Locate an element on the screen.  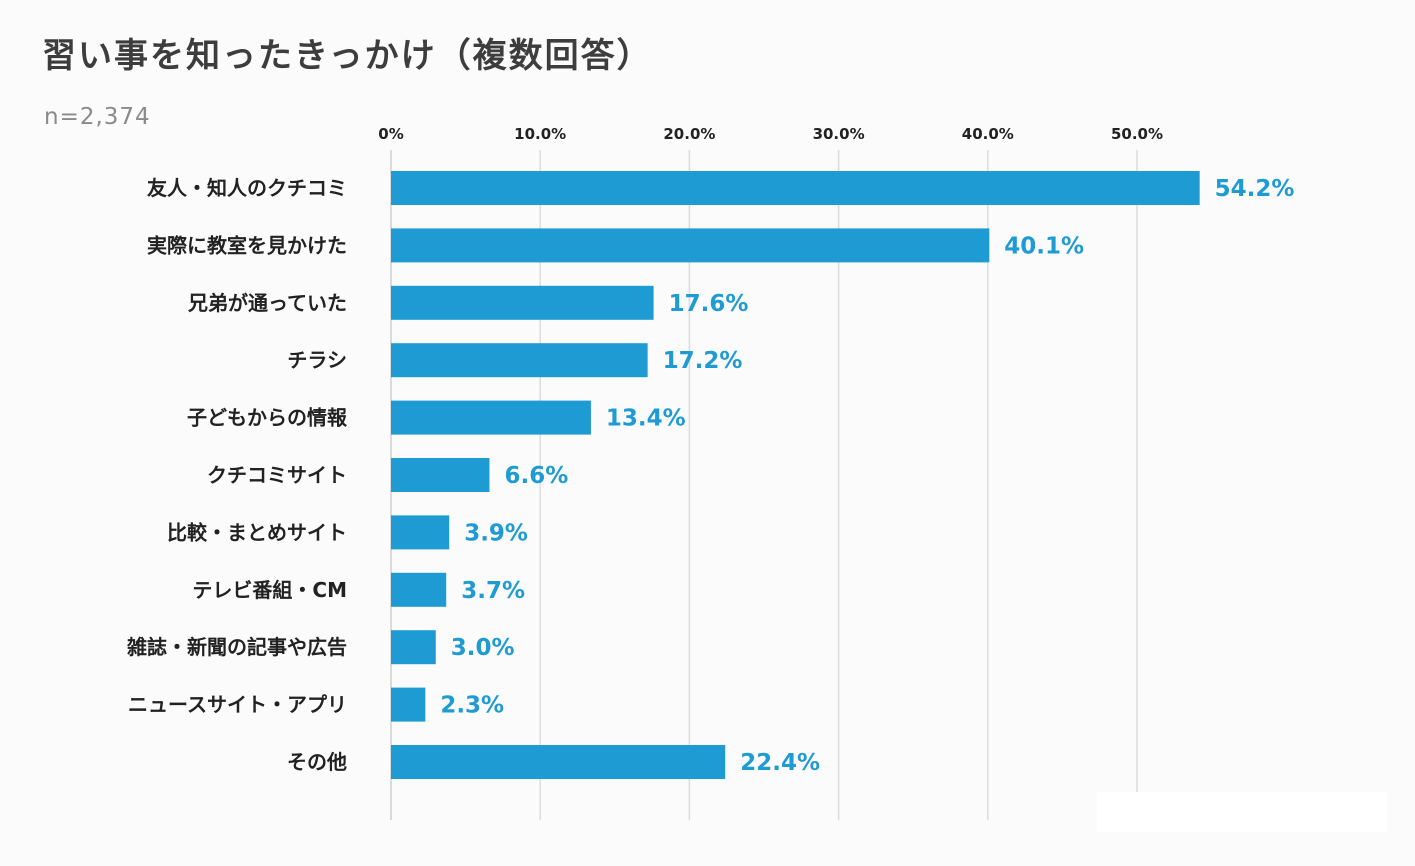
value-label: 40.1% is located at coordinates (1044, 246).